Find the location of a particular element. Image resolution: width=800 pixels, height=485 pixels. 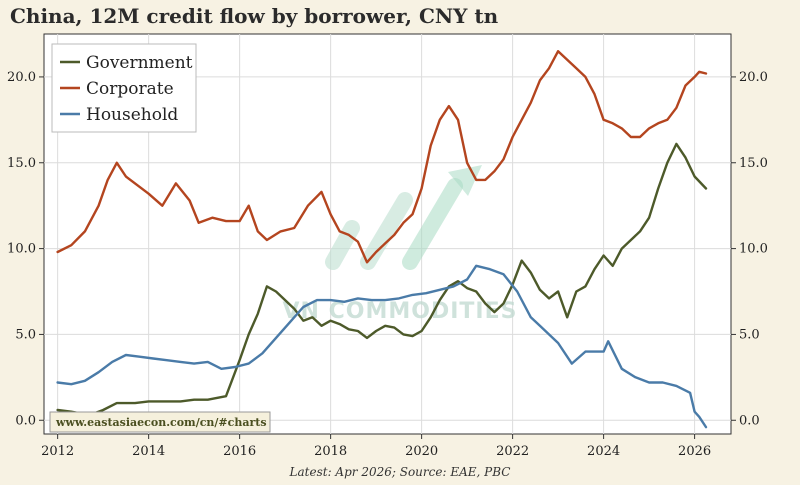

legend-label-corporate: Corporate is located at coordinates (130, 89).